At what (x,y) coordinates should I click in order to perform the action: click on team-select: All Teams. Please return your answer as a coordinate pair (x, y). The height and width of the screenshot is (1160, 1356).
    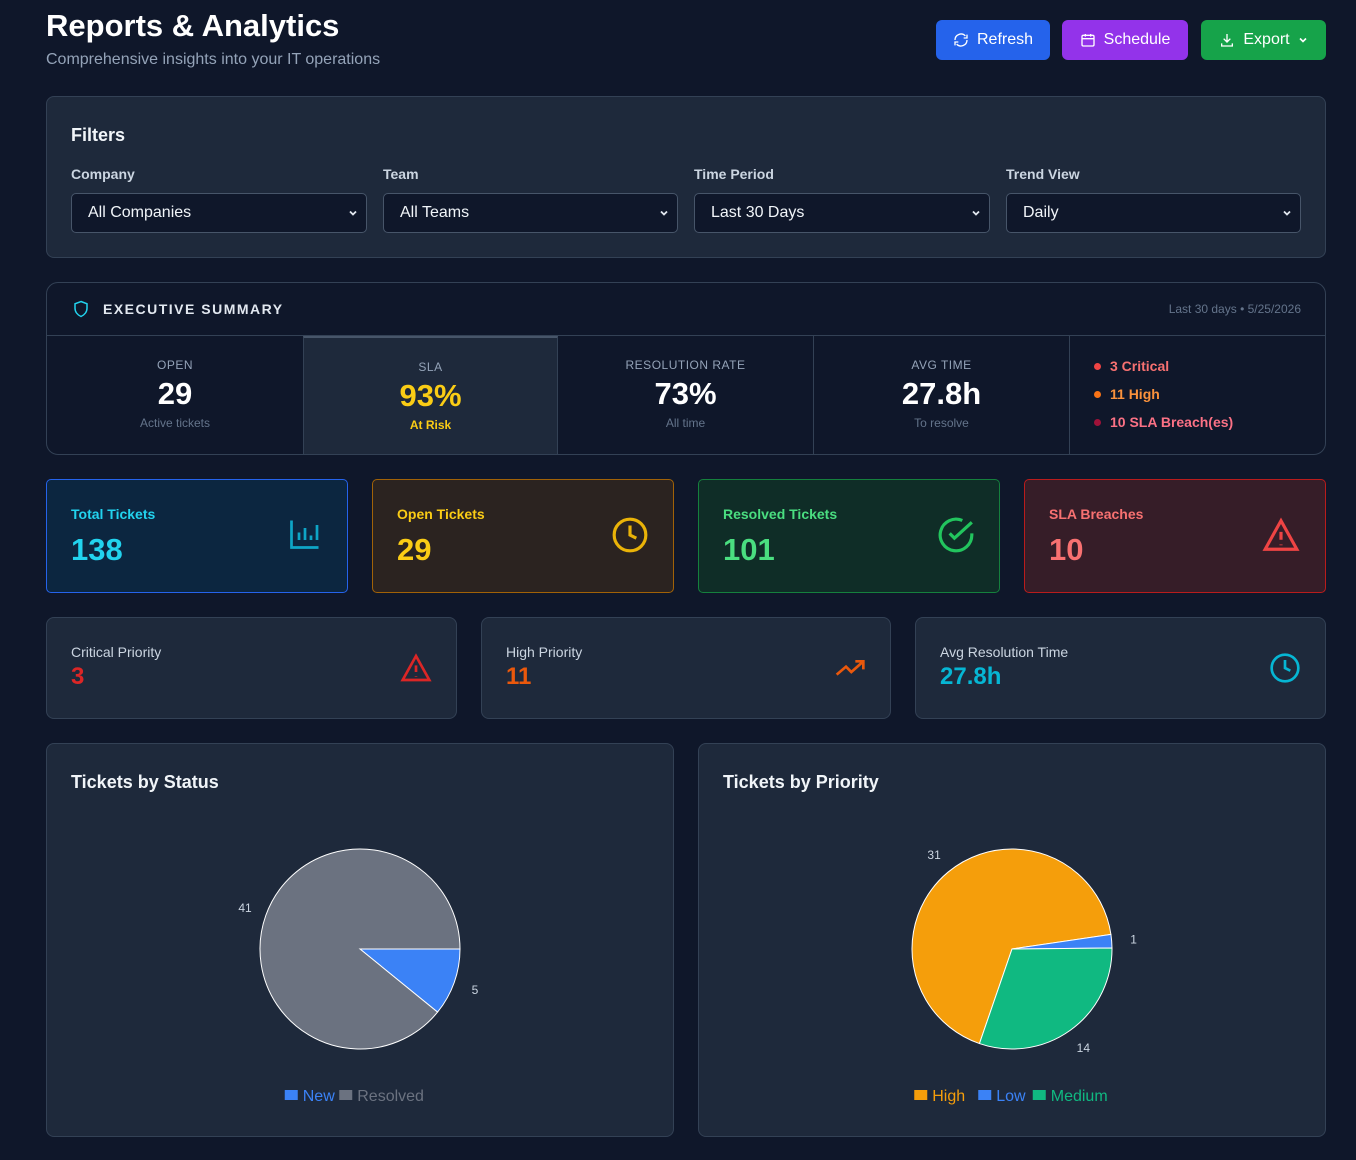
    Looking at the image, I should click on (530, 213).